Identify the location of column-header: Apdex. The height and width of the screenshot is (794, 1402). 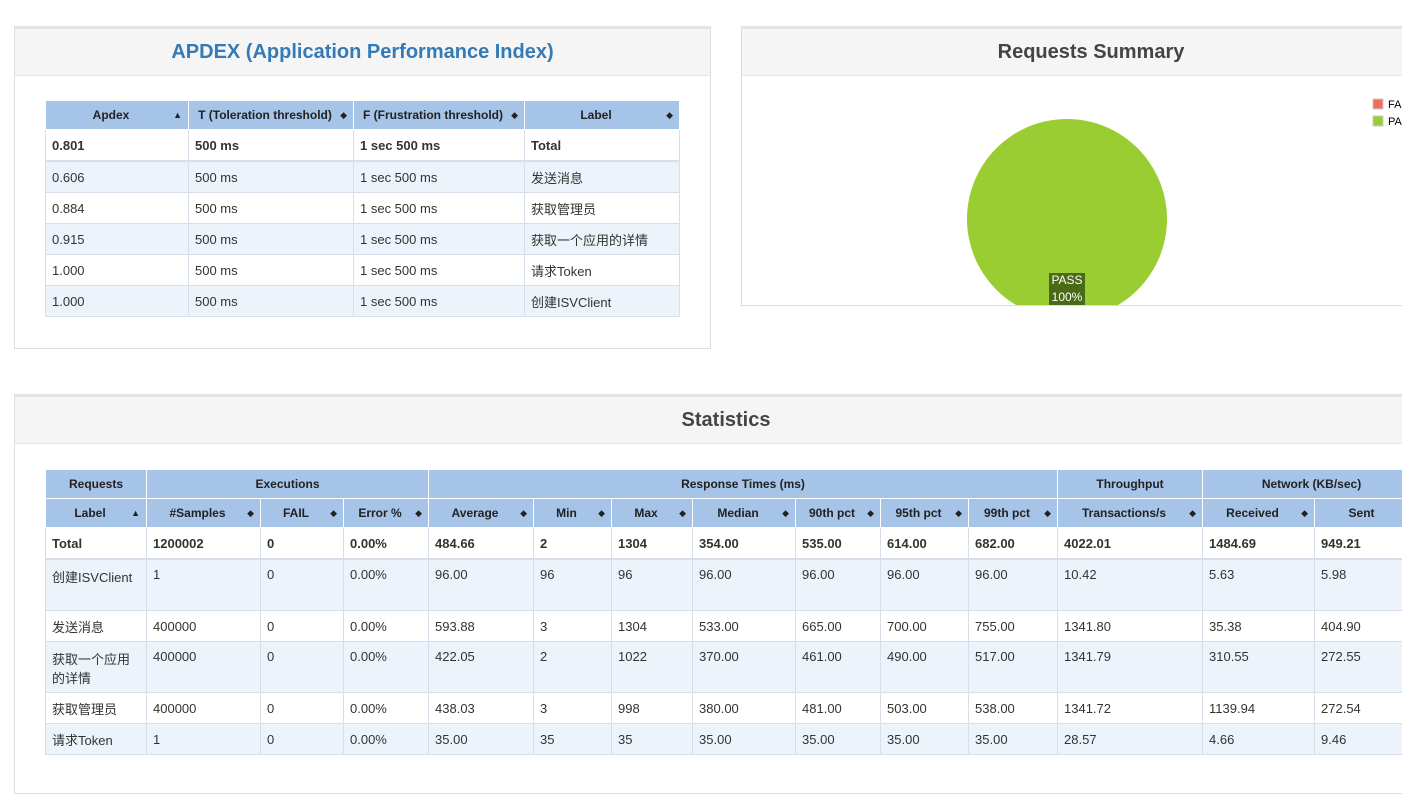
(117, 115).